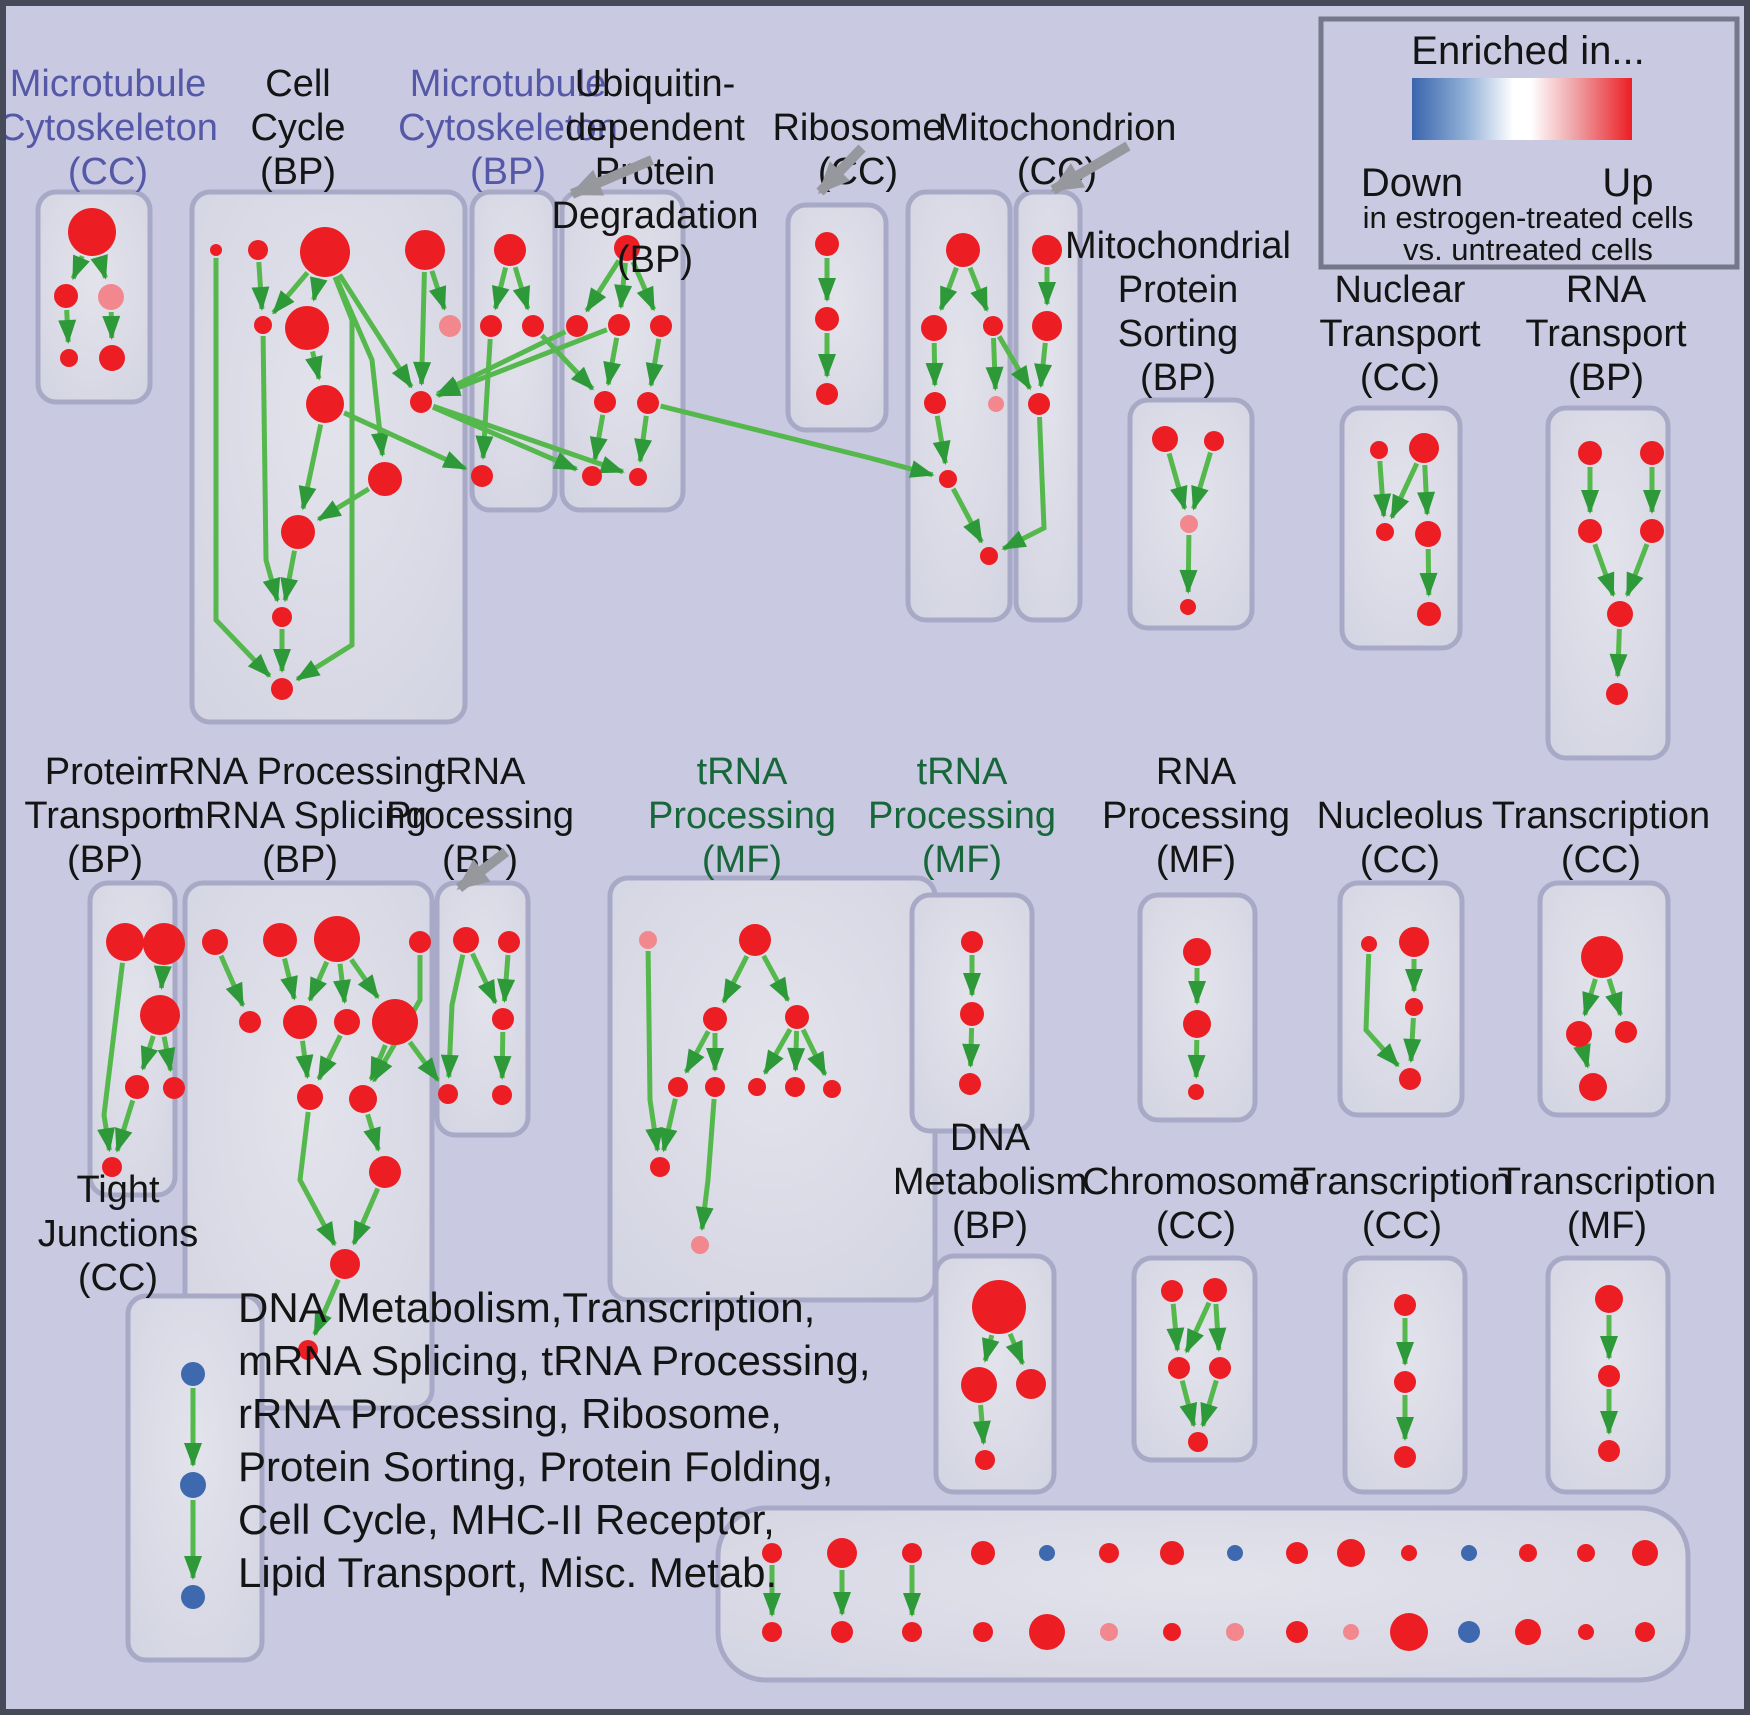 The width and height of the screenshot is (1750, 1715). I want to click on cluster-label-trna_mf_big: Processing, so click(742, 816).